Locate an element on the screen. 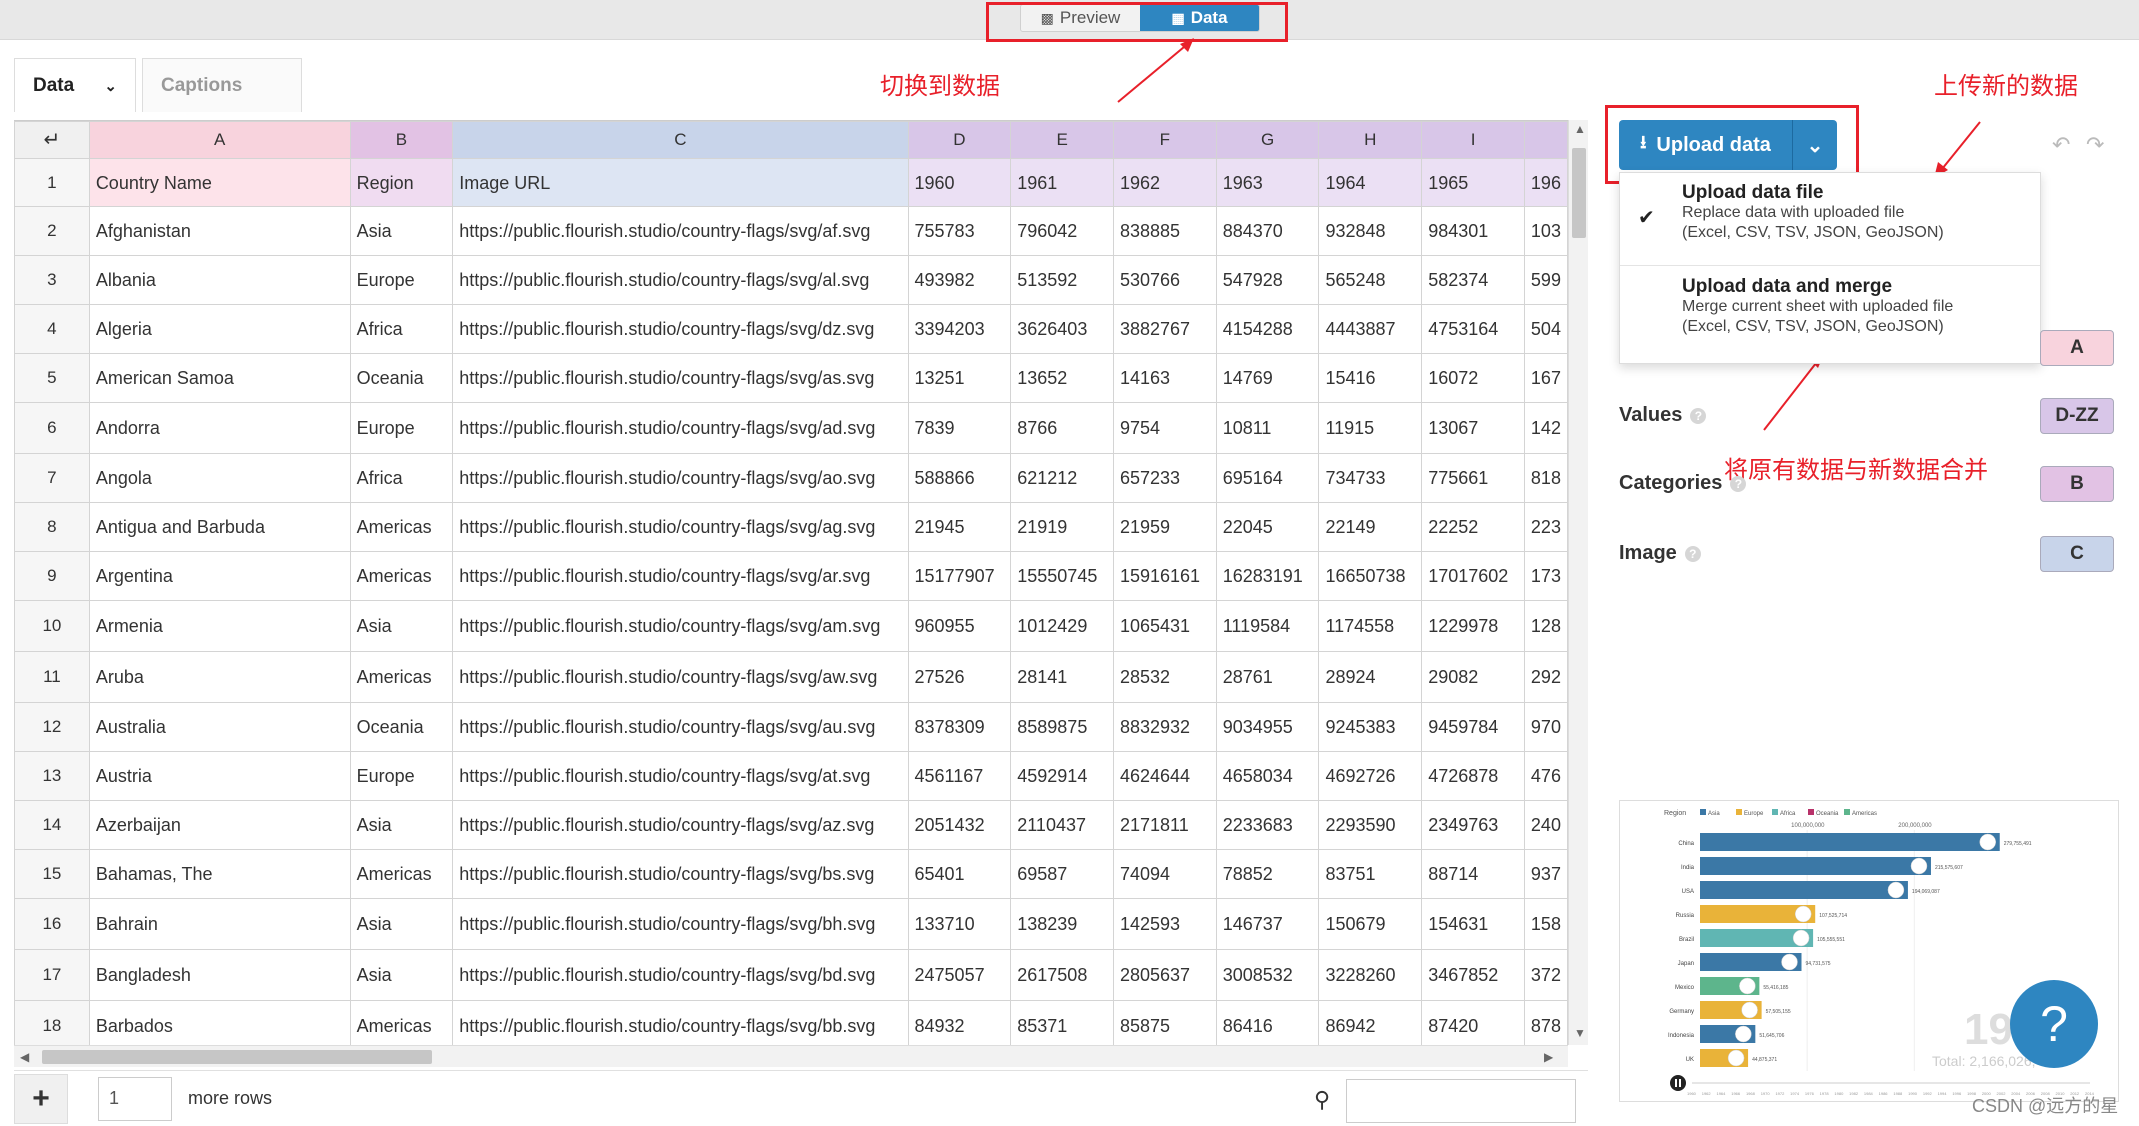 The image size is (2139, 1126). table-cell: 878 is located at coordinates (1545, 1022).